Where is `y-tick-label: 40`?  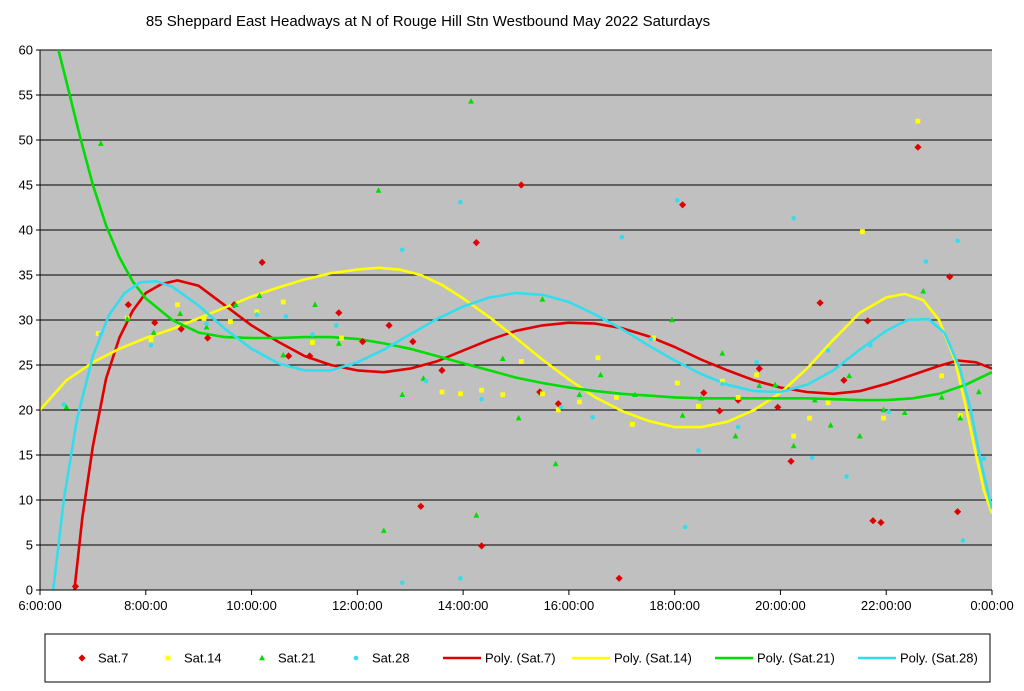 y-tick-label: 40 is located at coordinates (26, 230).